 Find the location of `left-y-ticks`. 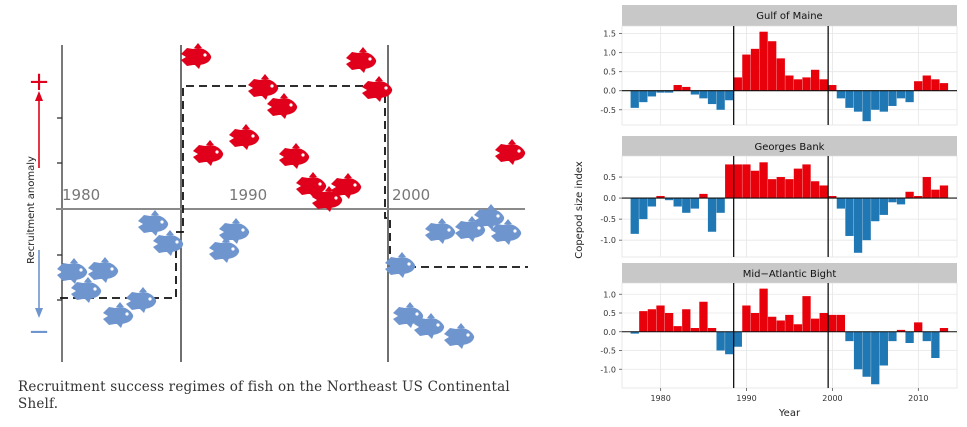

left-y-ticks is located at coordinates (59, 209).